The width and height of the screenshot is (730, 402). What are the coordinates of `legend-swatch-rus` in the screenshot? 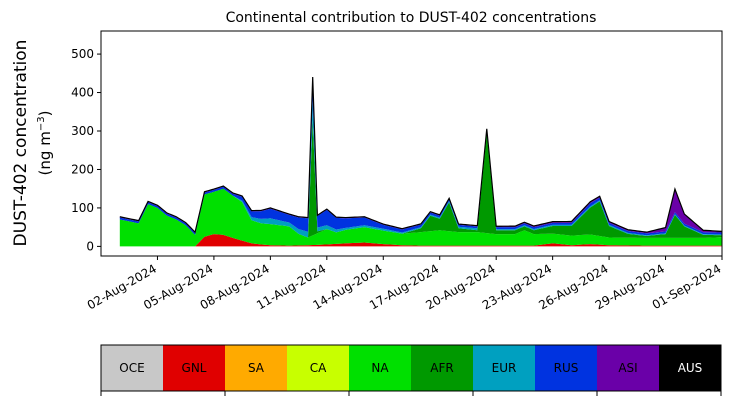 It's located at (566, 368).